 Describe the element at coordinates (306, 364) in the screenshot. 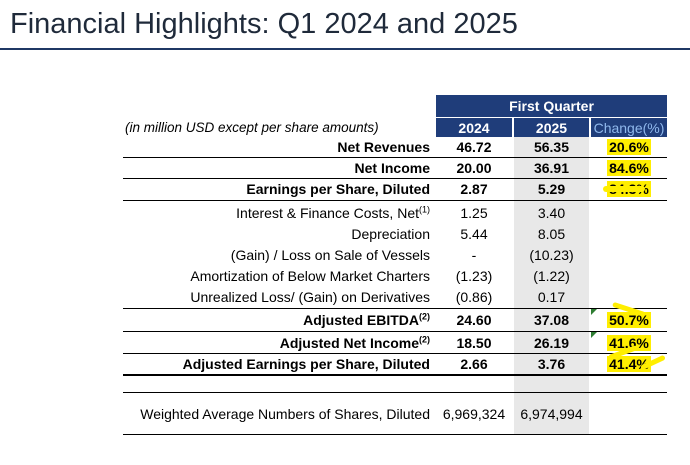

I see `row-label: Adjusted Earnings per Share, Diluted` at that location.